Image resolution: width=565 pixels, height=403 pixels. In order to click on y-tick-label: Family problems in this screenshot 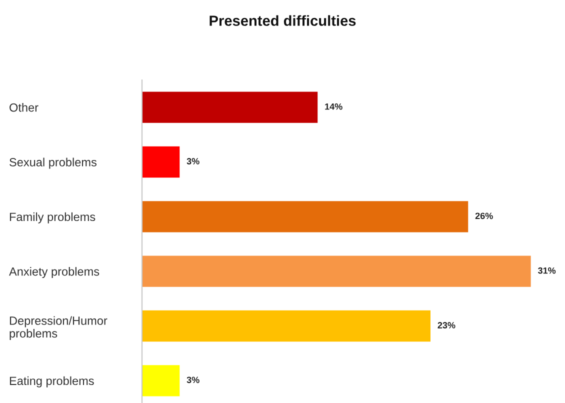, I will do `click(53, 218)`.